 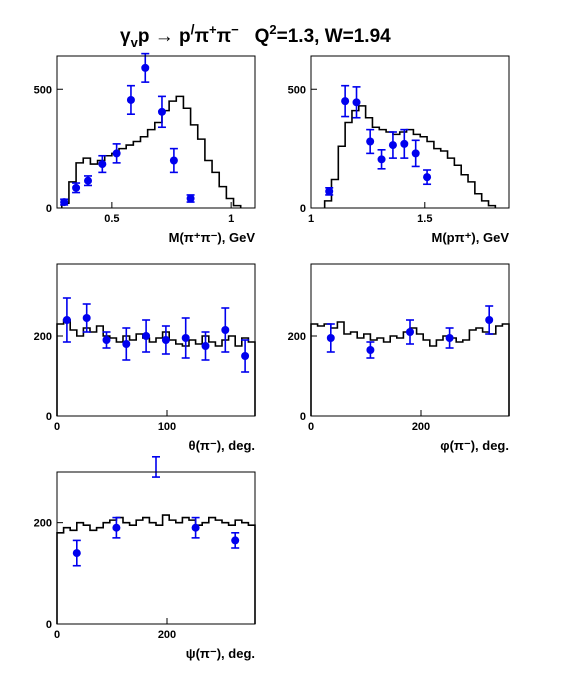 What do you see at coordinates (167, 427) in the screenshot?
I see `x-tick-label: 100` at bounding box center [167, 427].